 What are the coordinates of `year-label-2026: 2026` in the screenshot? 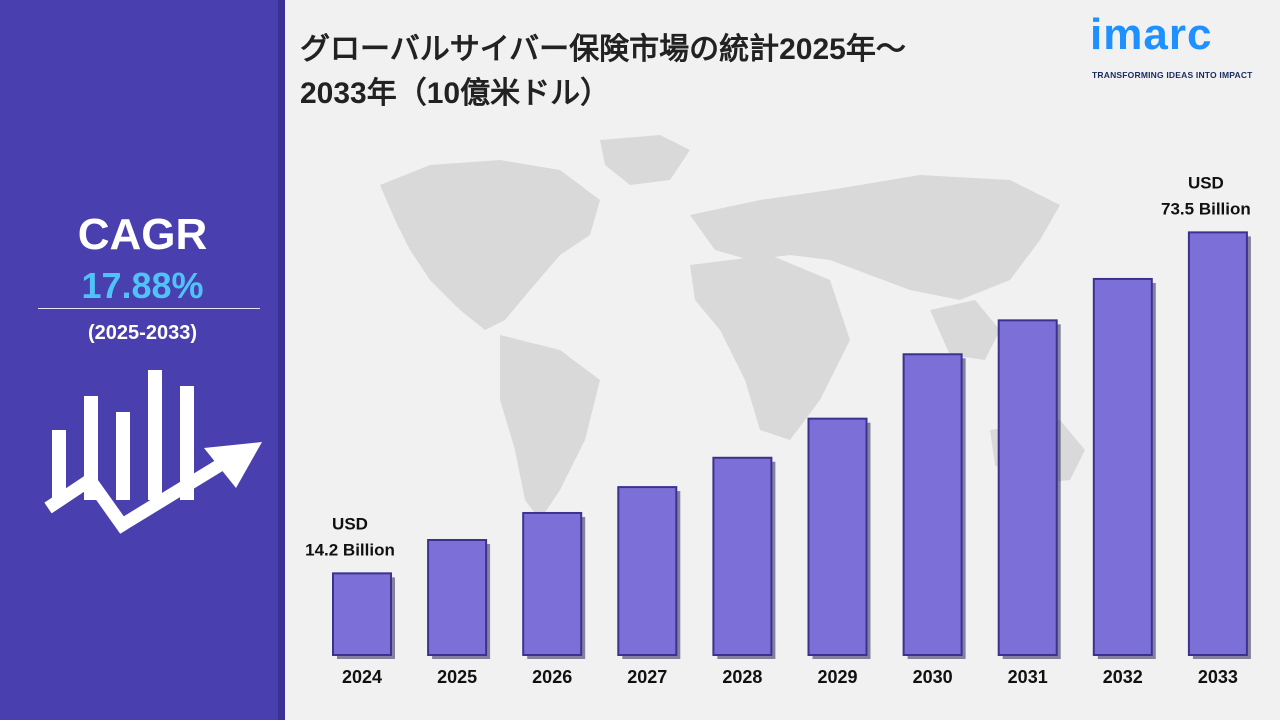 It's located at (552, 677).